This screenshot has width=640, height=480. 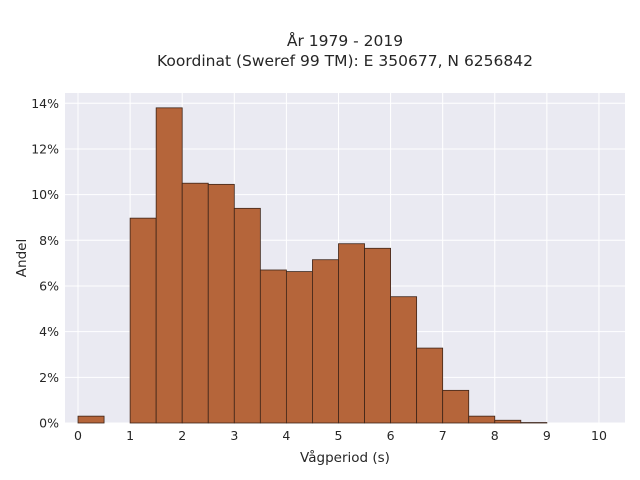 What do you see at coordinates (49, 377) in the screenshot?
I see `y-tick-label: 2%` at bounding box center [49, 377].